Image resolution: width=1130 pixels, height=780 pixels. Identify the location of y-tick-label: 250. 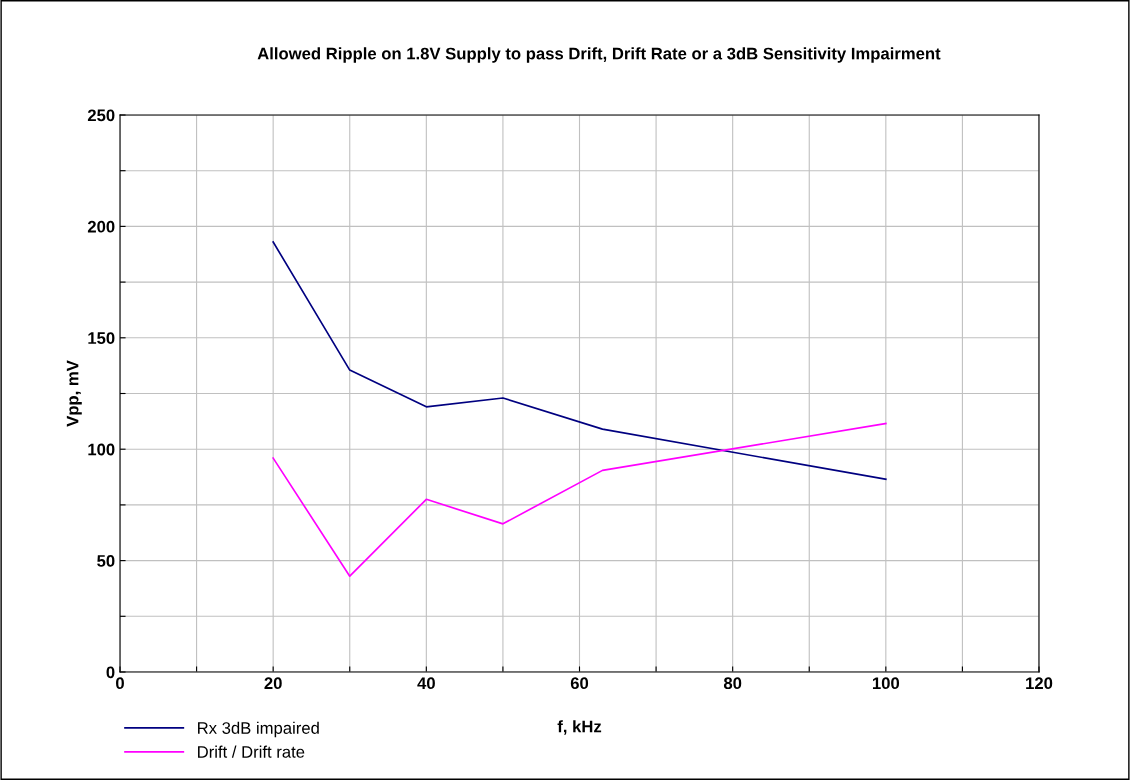
(101, 115).